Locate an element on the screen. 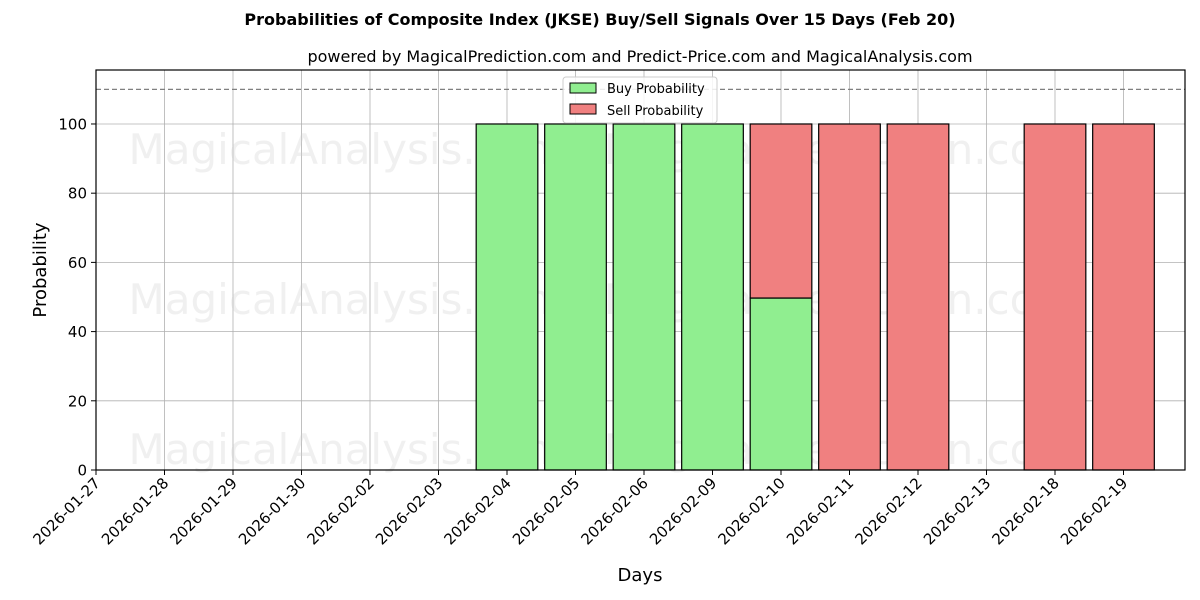  y-tick-label: 60 is located at coordinates (77, 263).